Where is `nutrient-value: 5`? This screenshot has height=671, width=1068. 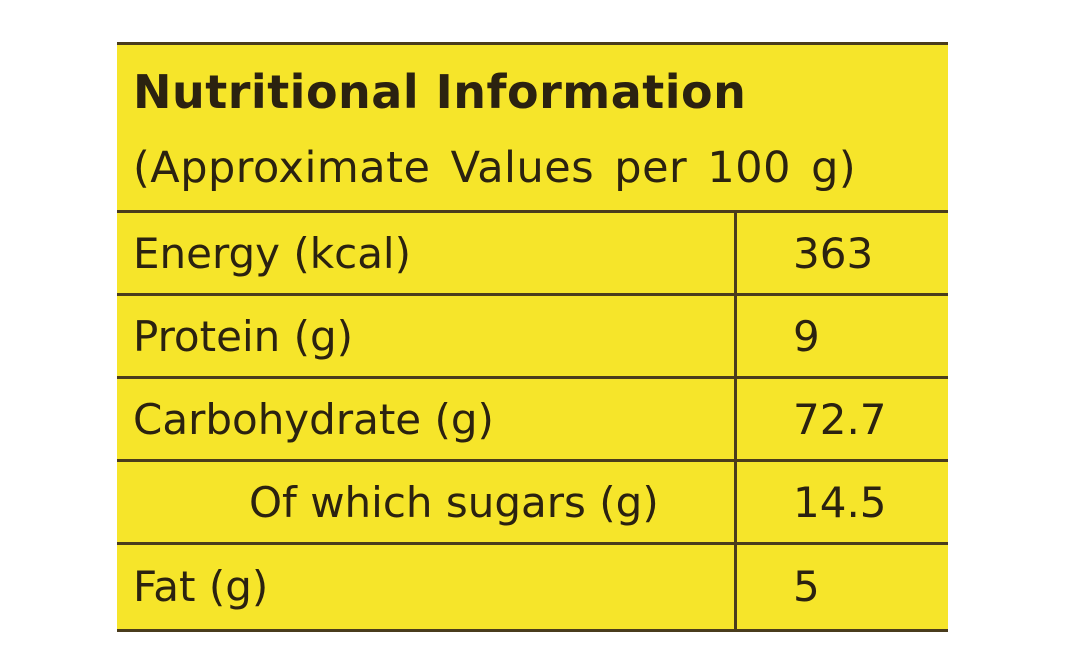 nutrient-value: 5 is located at coordinates (806, 586).